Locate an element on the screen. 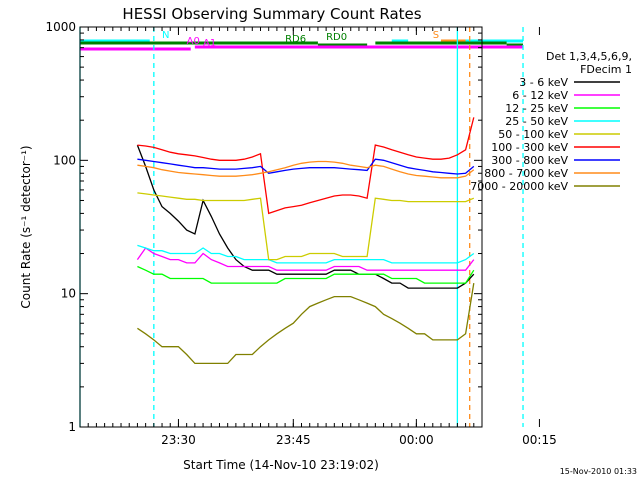 Image resolution: width=640 pixels, height=480 pixels. flag-bar-label: A0 is located at coordinates (193, 41).